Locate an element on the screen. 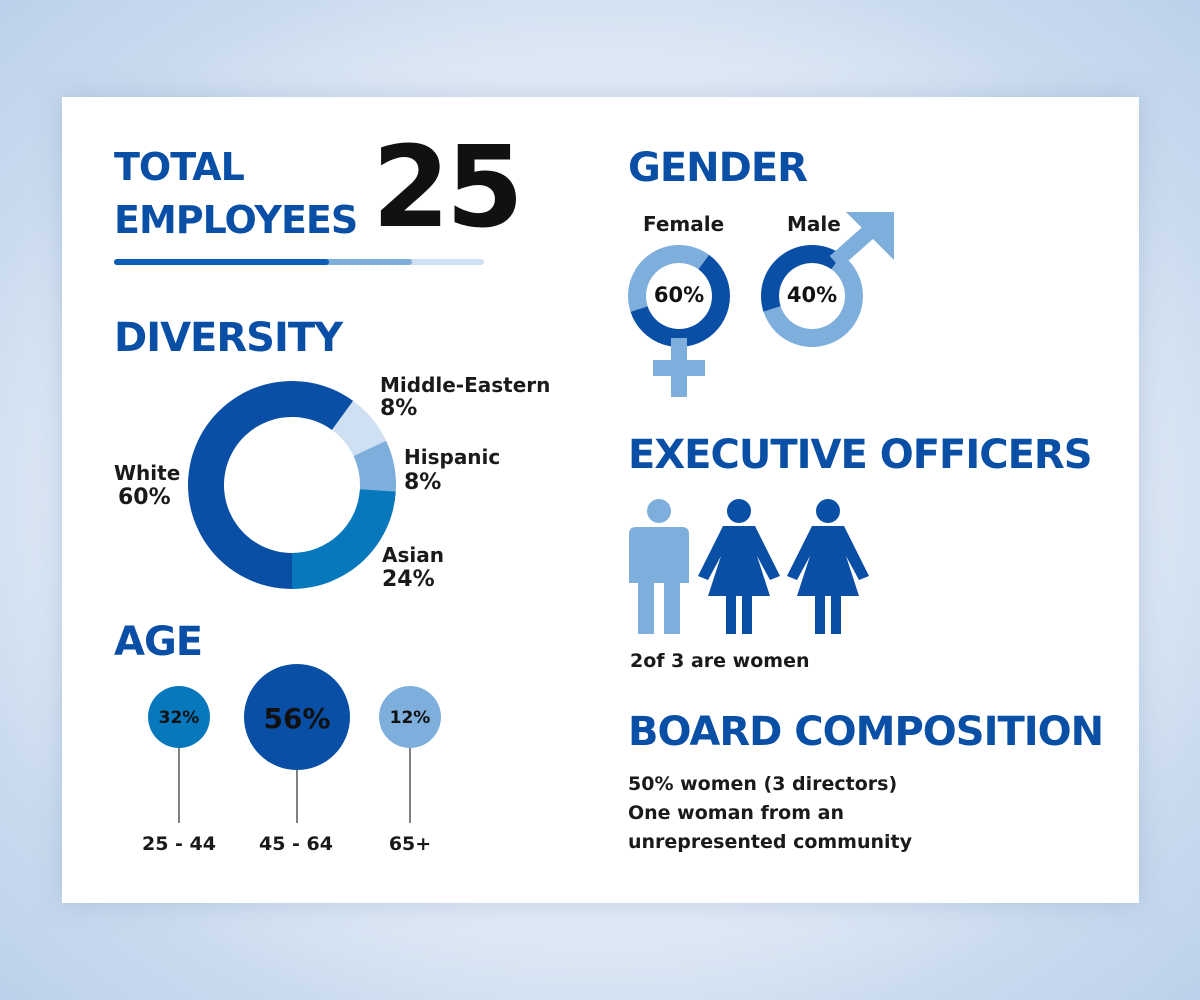 The image size is (1200, 1000). male-ring-rest is located at coordinates (813, 300).